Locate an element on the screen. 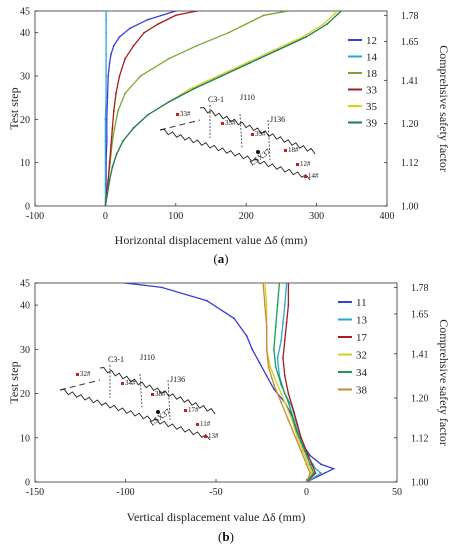  inset-schematic: C3-1 J110 J136 LSX37 33# 35# 39# 18#12# 14# is located at coordinates (239, 137).